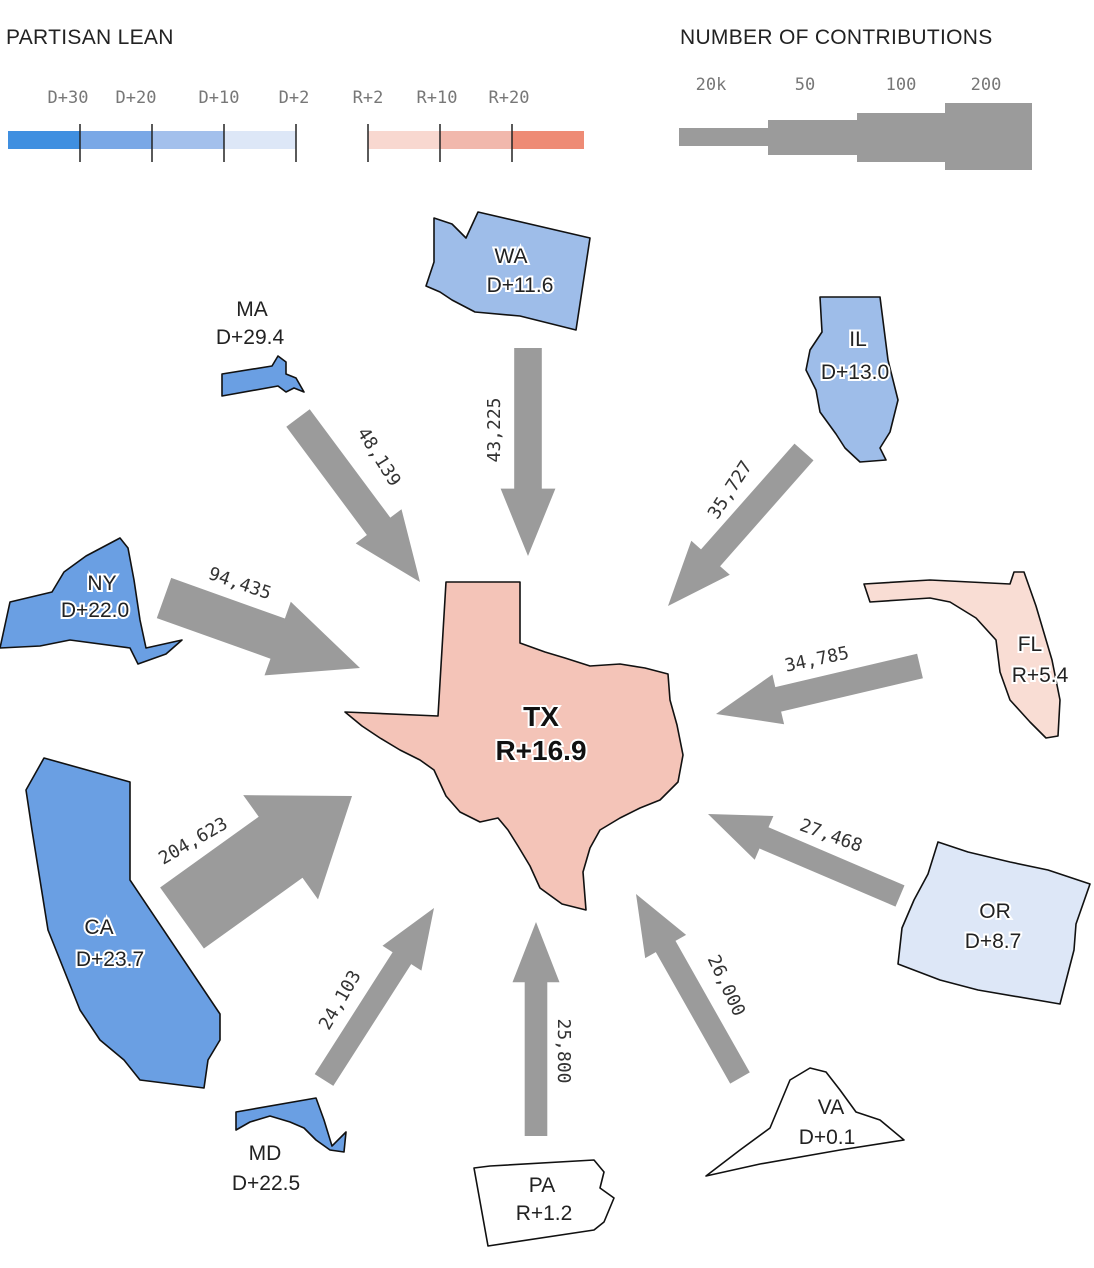 This screenshot has width=1094, height=1268. Describe the element at coordinates (509, 98) in the screenshot. I see `tick-label-r20: R+20` at that location.